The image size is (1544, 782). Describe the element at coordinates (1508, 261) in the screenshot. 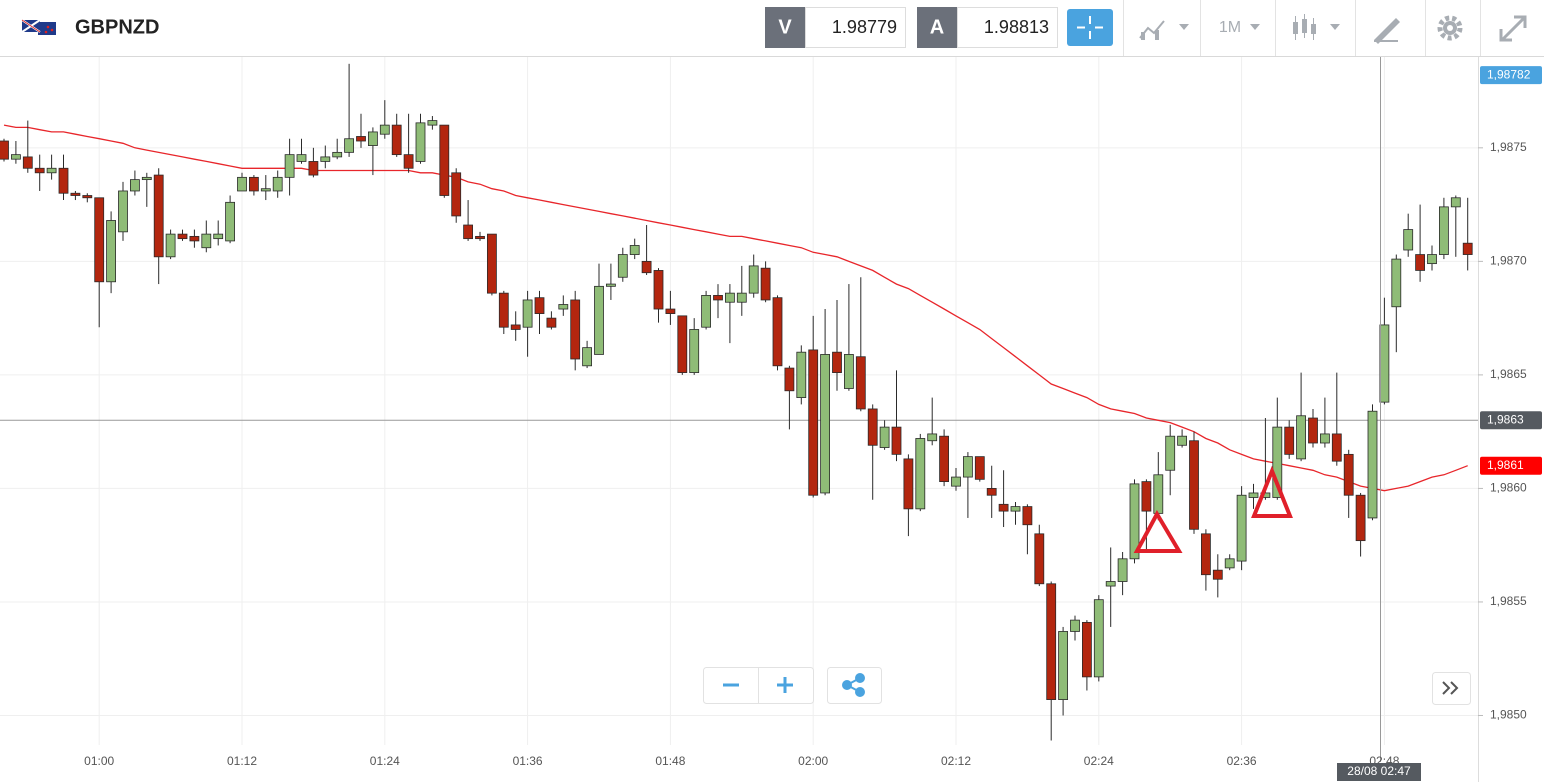

I see `y-tick-label: 1,9870` at that location.